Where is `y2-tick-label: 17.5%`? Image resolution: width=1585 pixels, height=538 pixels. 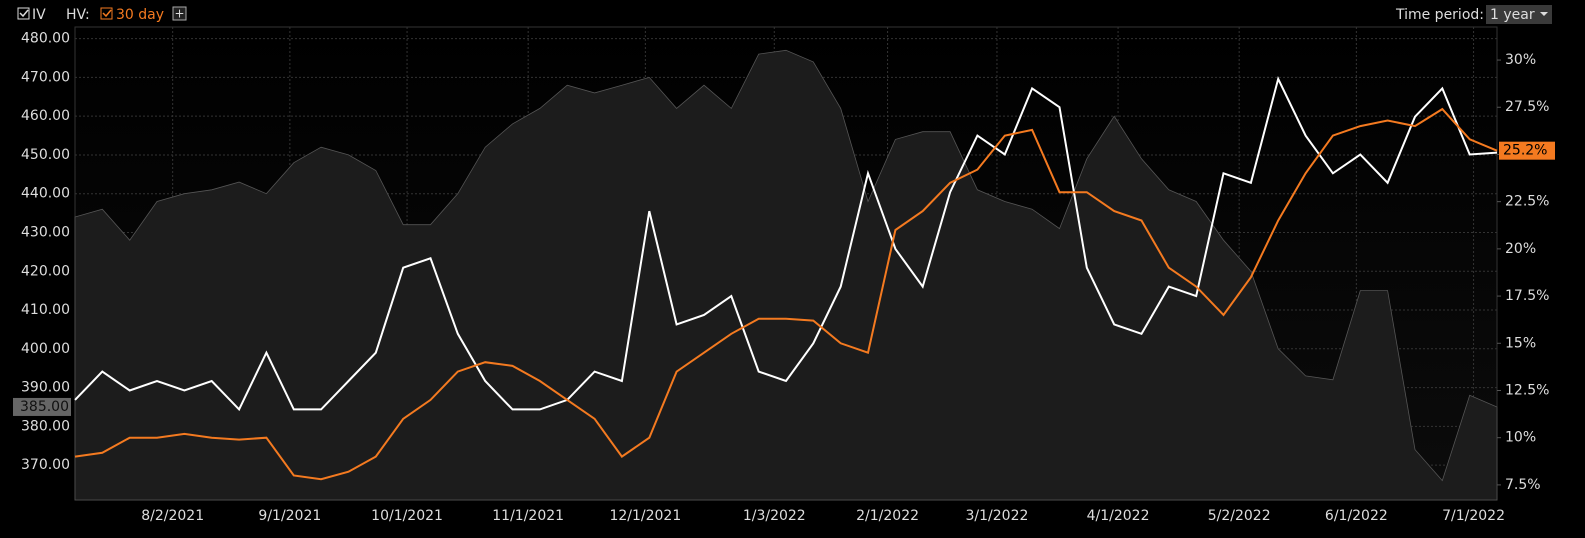 y2-tick-label: 17.5% is located at coordinates (1527, 296).